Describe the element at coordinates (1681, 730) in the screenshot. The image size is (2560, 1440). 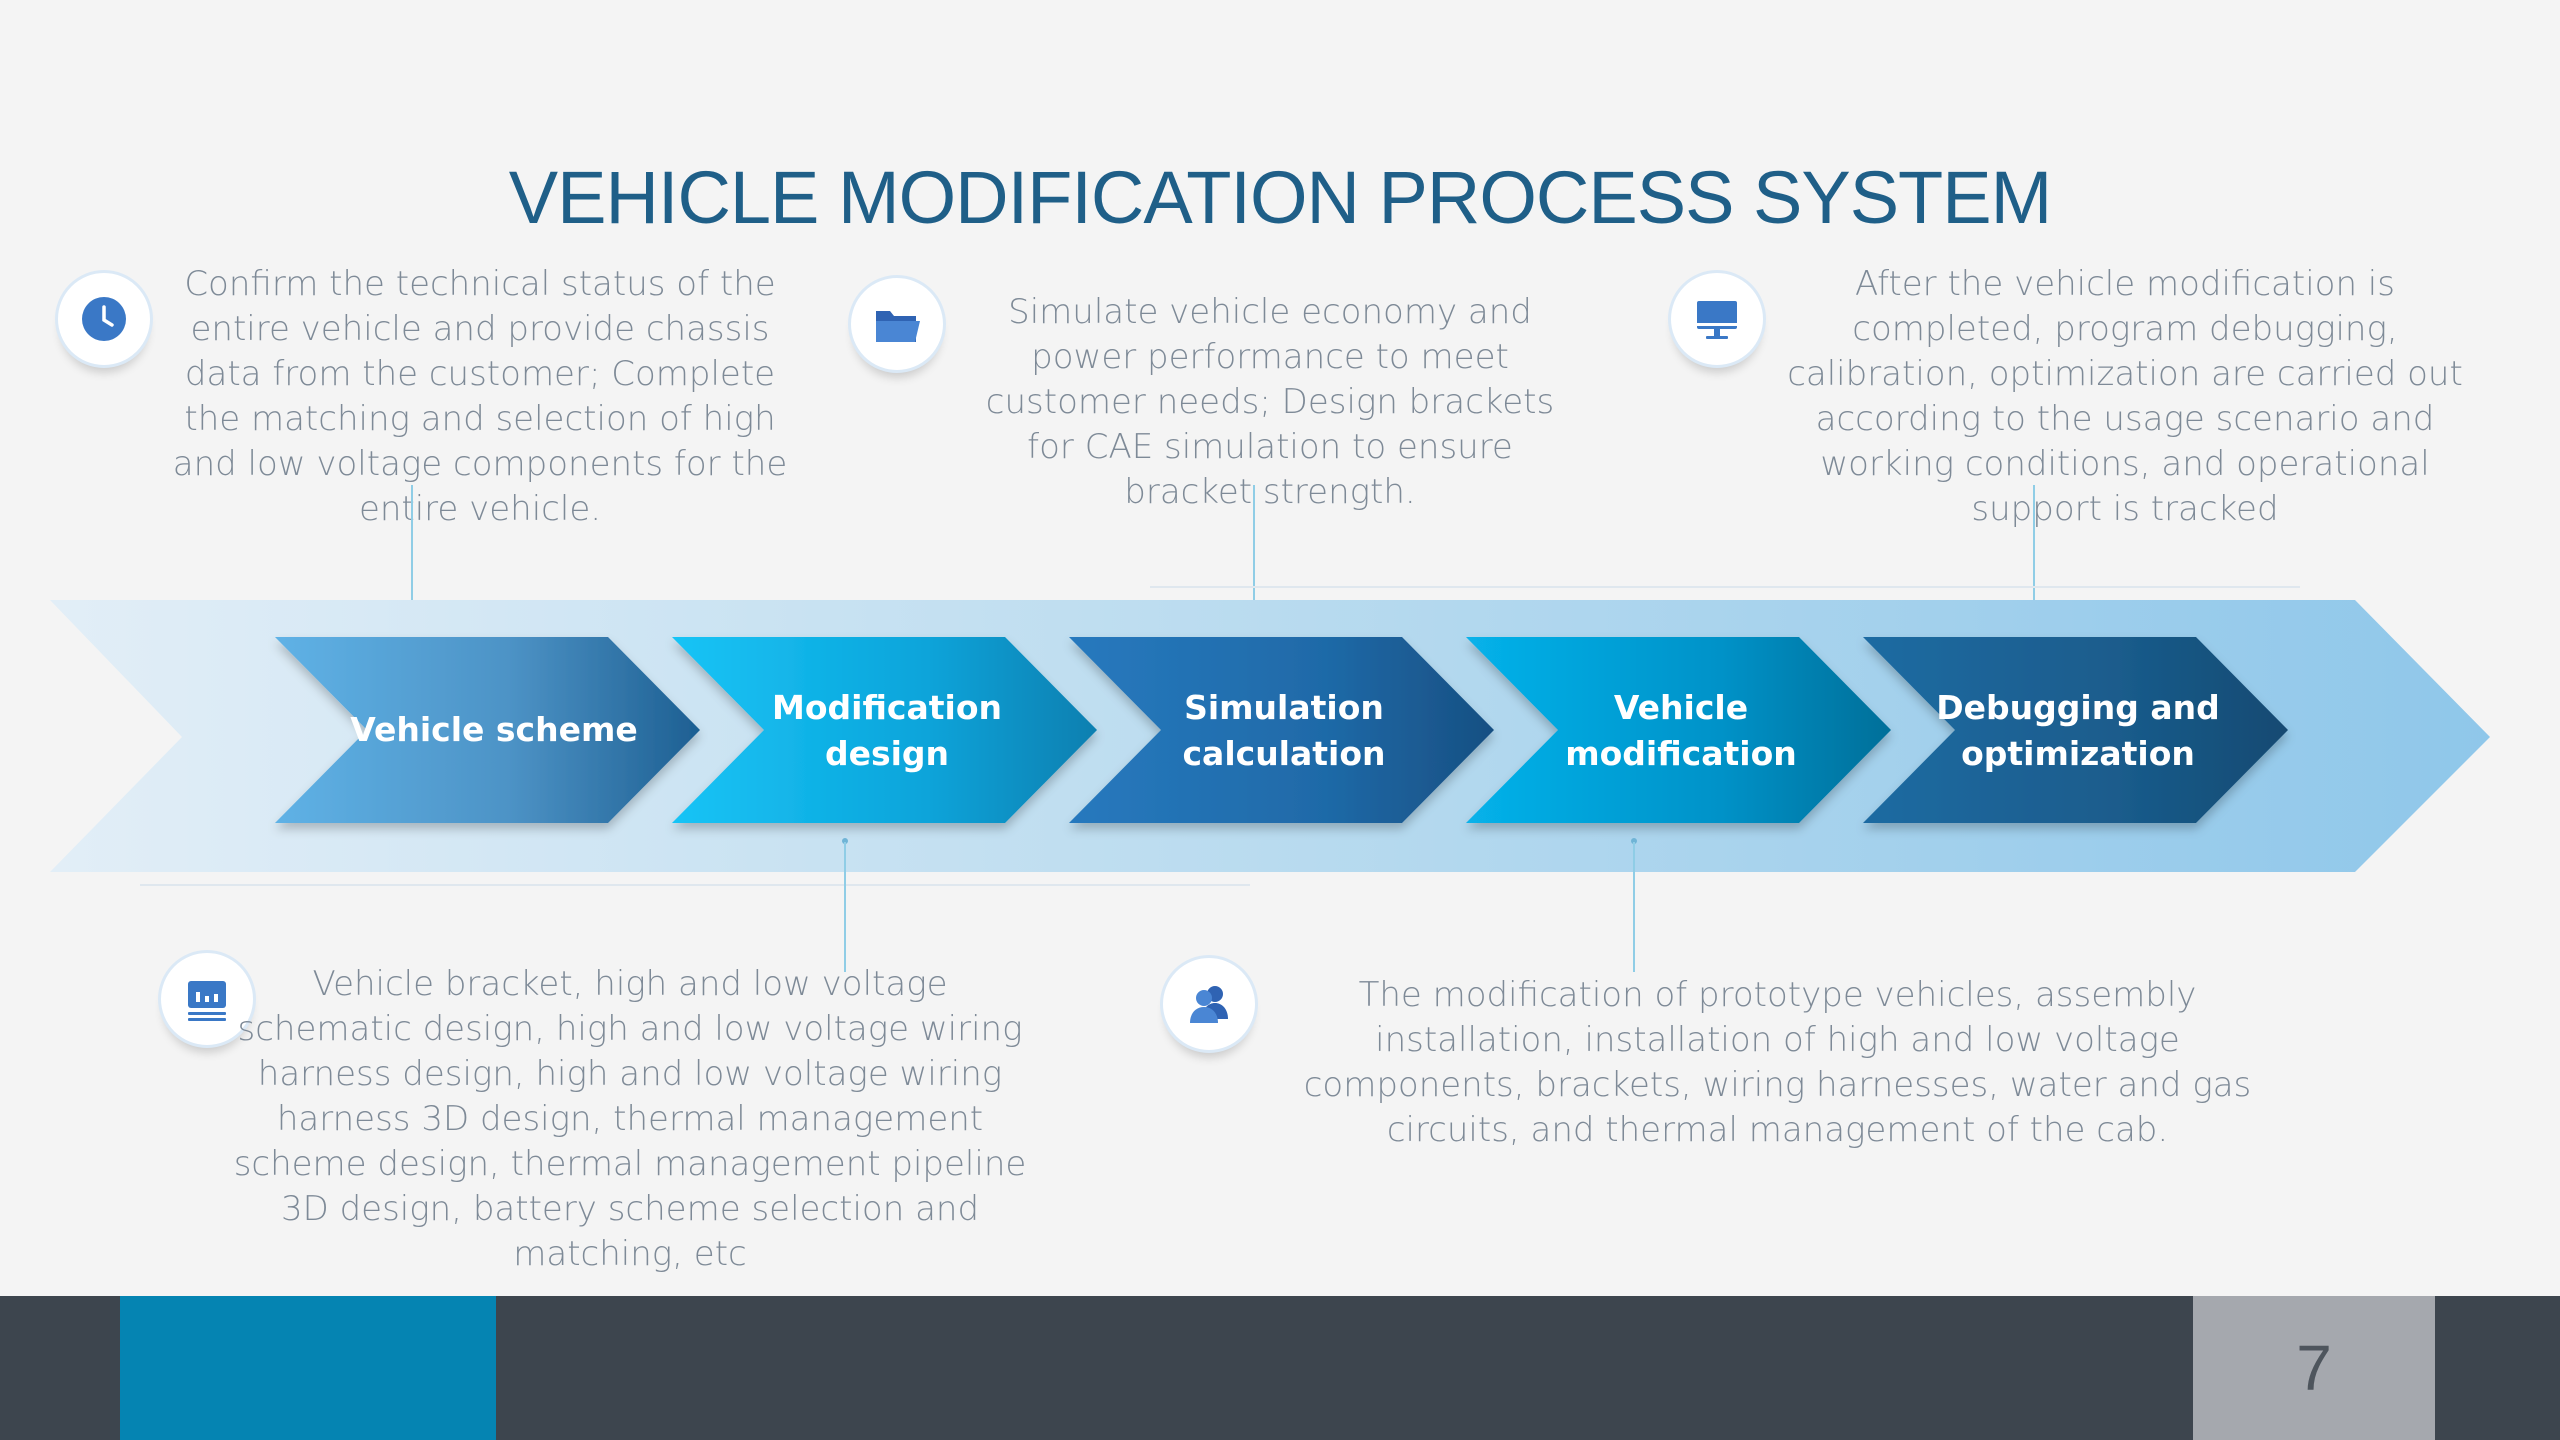
I see `step-label-vehicle-modification: Vehicle modification` at that location.